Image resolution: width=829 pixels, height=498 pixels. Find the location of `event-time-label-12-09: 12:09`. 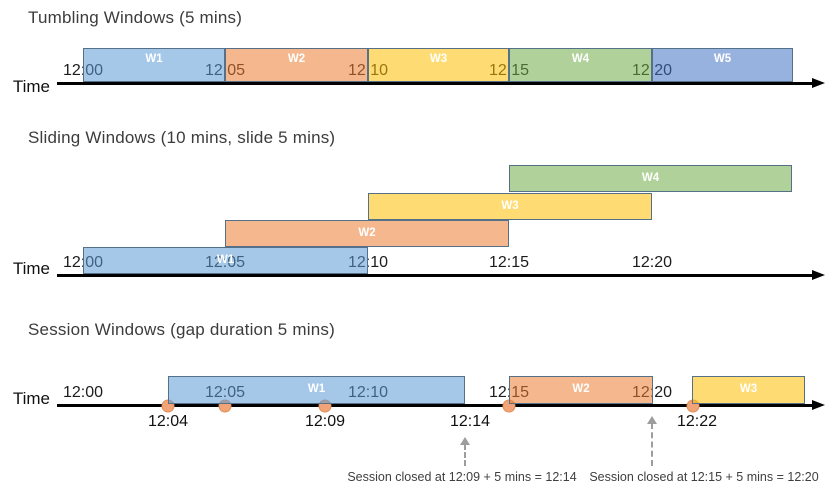

event-time-label-12-09: 12:09 is located at coordinates (325, 421).